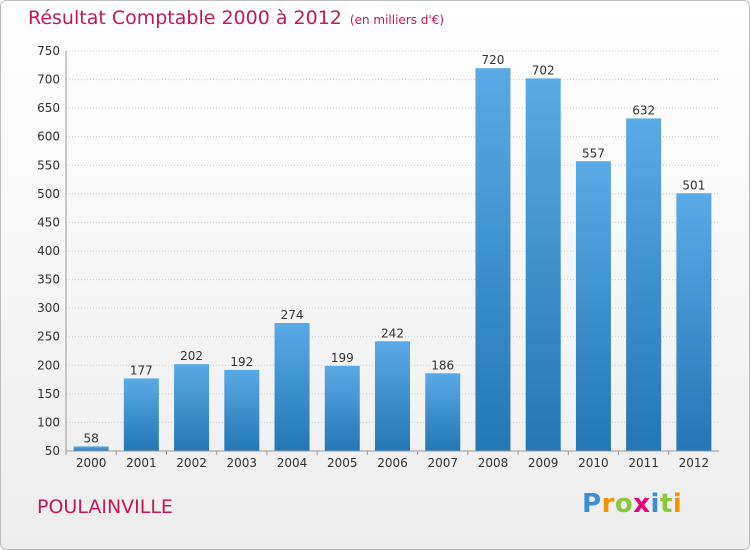  I want to click on y-tick-label: 500, so click(48, 194).